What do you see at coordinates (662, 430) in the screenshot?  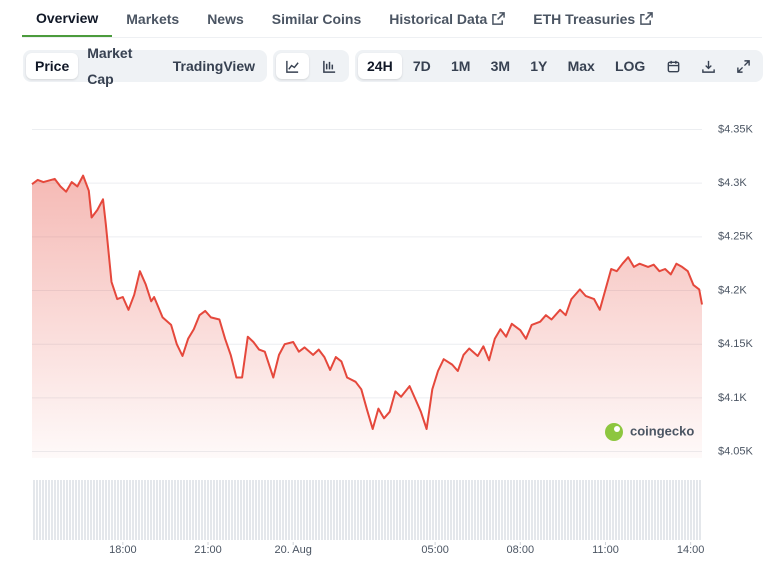 I see `watermark-text: coingecko` at bounding box center [662, 430].